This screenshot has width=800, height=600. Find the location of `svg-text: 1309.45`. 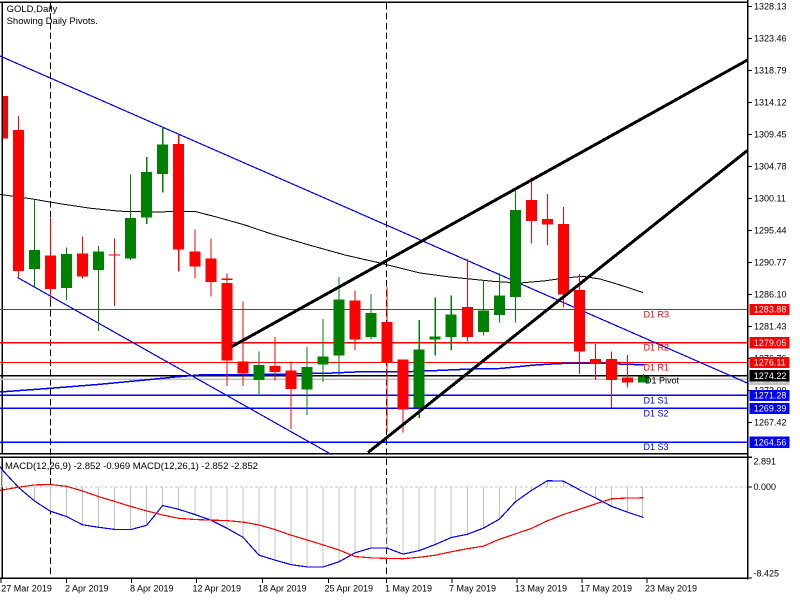

svg-text: 1309.45 is located at coordinates (770, 135).